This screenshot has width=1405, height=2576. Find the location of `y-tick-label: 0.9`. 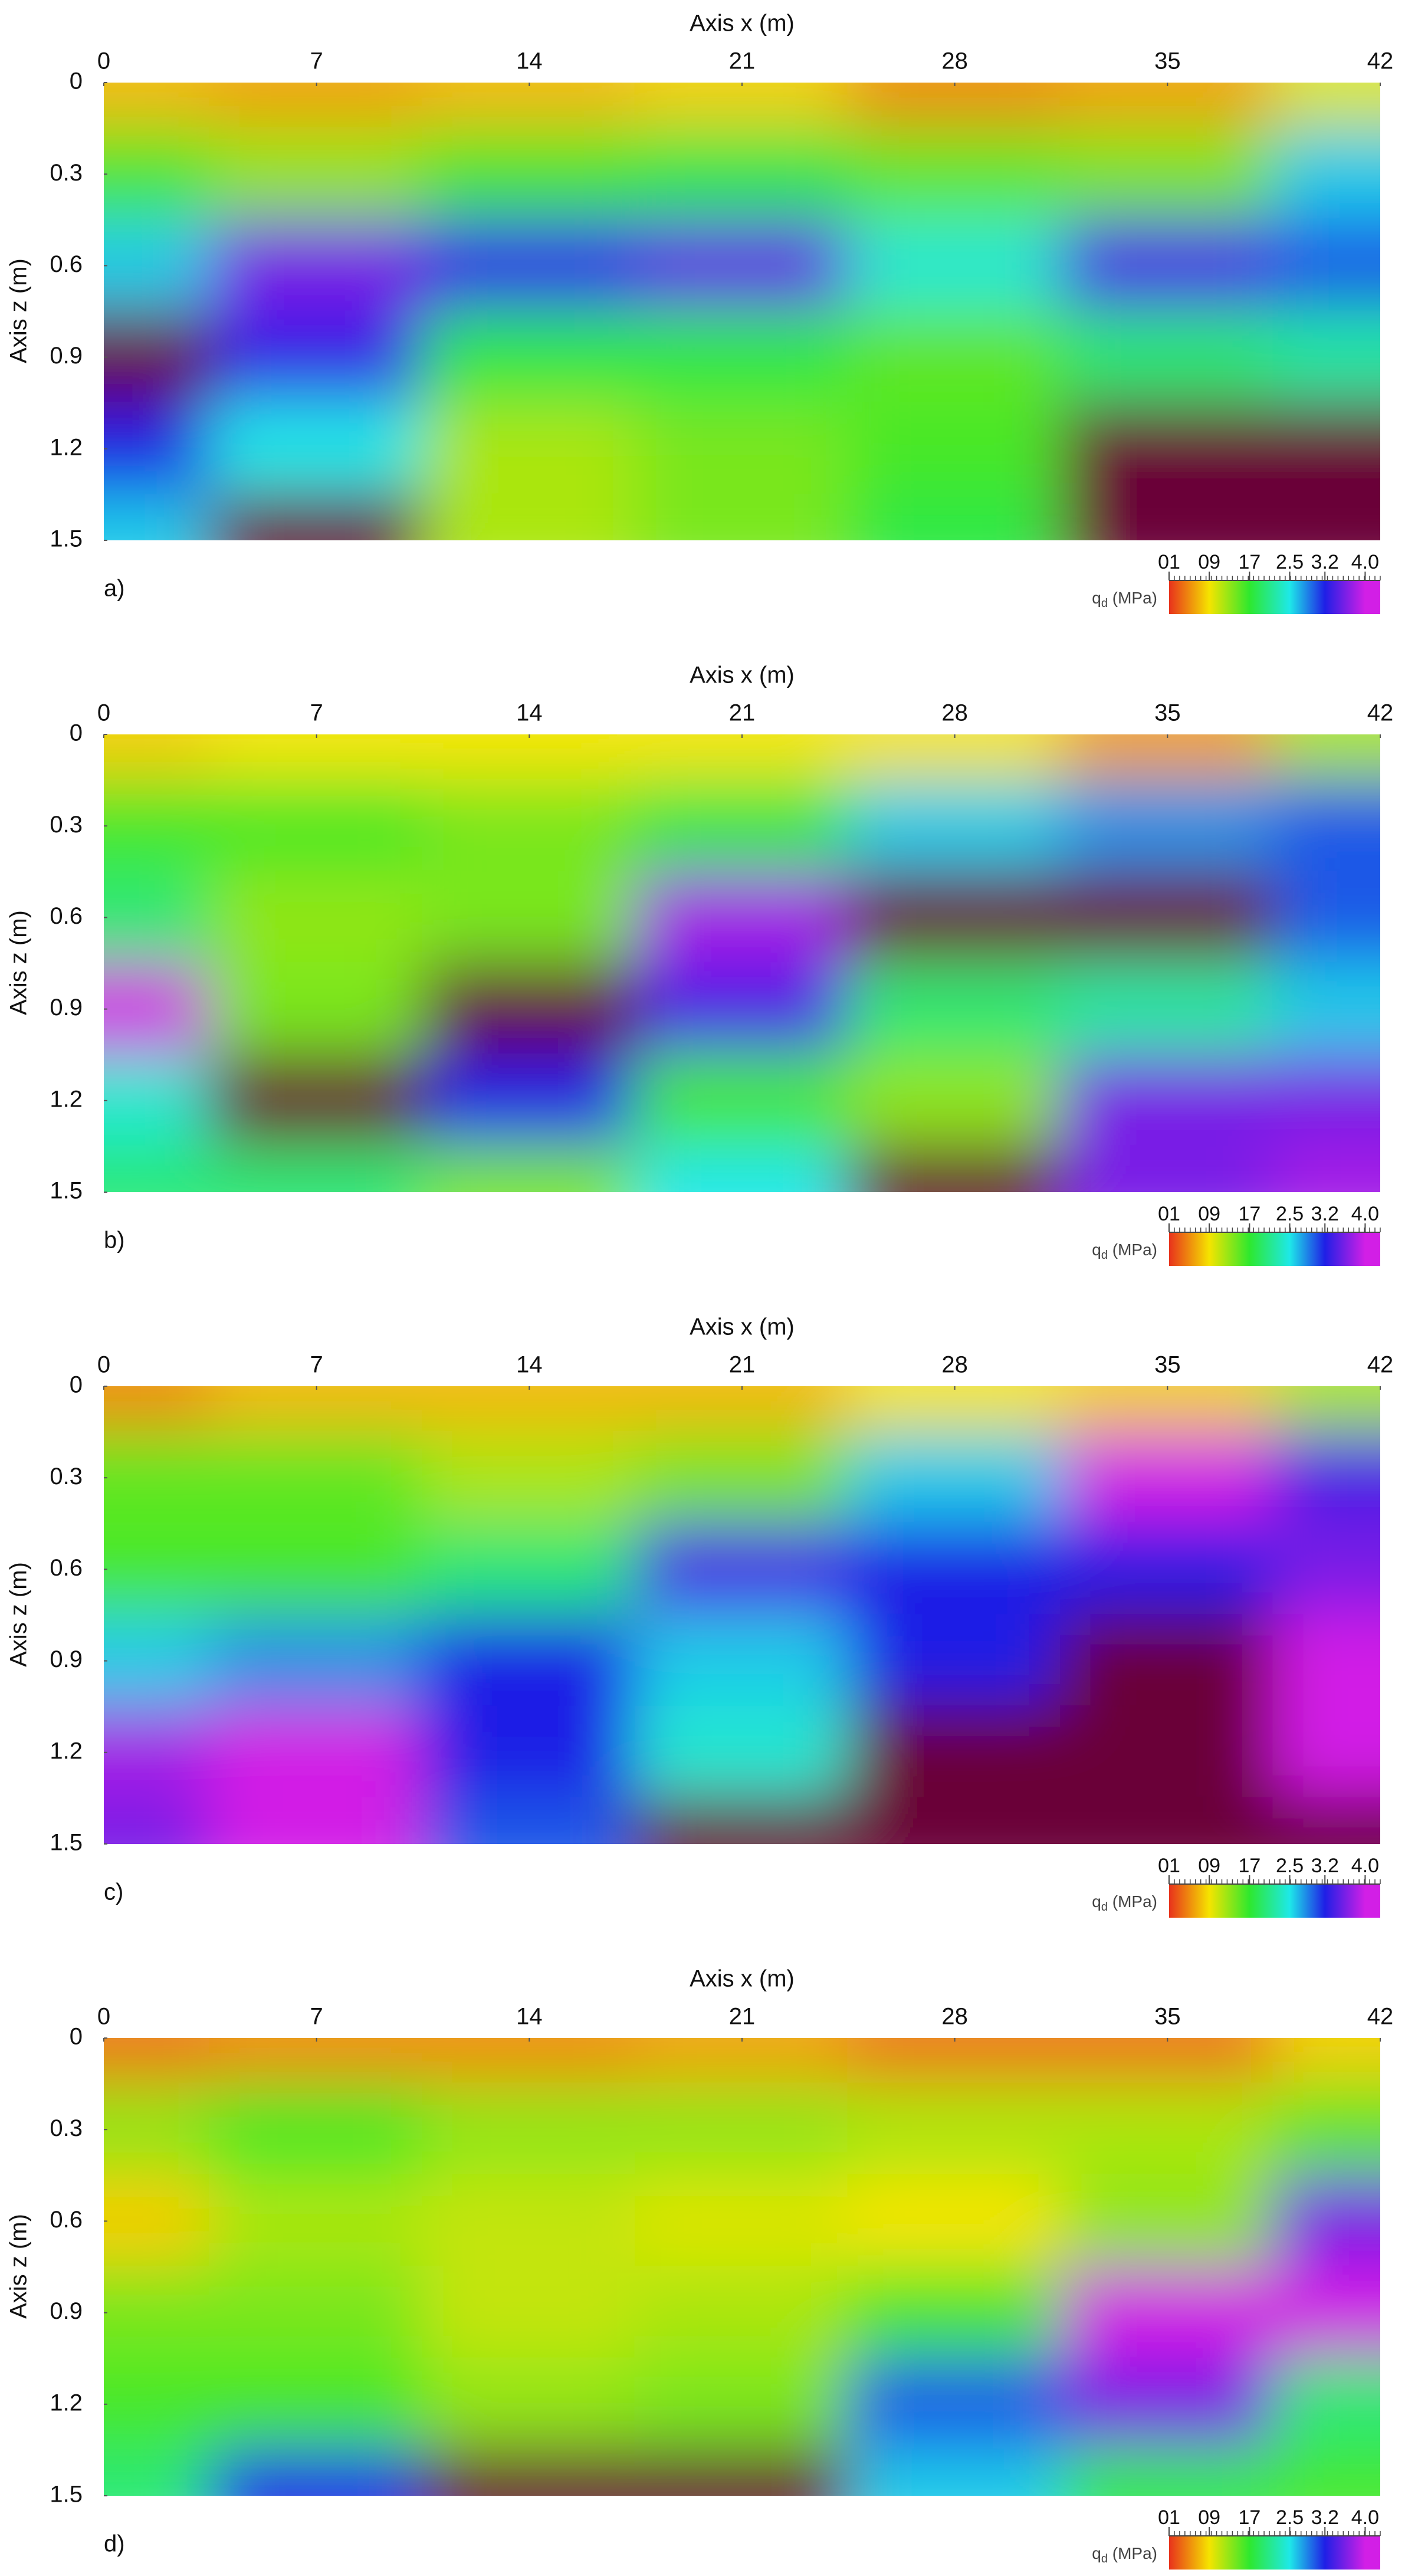

y-tick-label: 0.9 is located at coordinates (66, 356).